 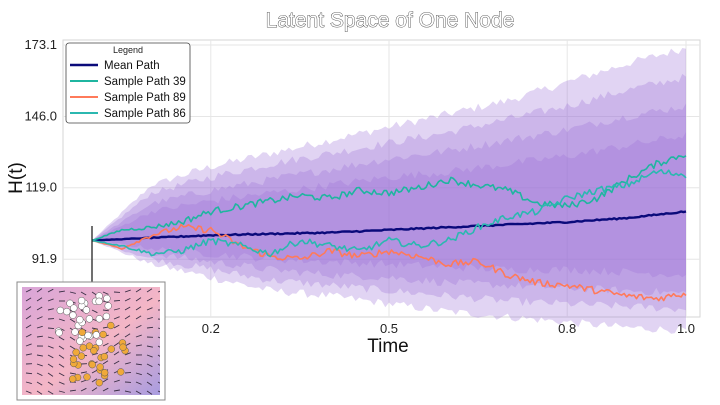 What do you see at coordinates (16, 178) in the screenshot?
I see `y-axis-label: H(t)` at bounding box center [16, 178].